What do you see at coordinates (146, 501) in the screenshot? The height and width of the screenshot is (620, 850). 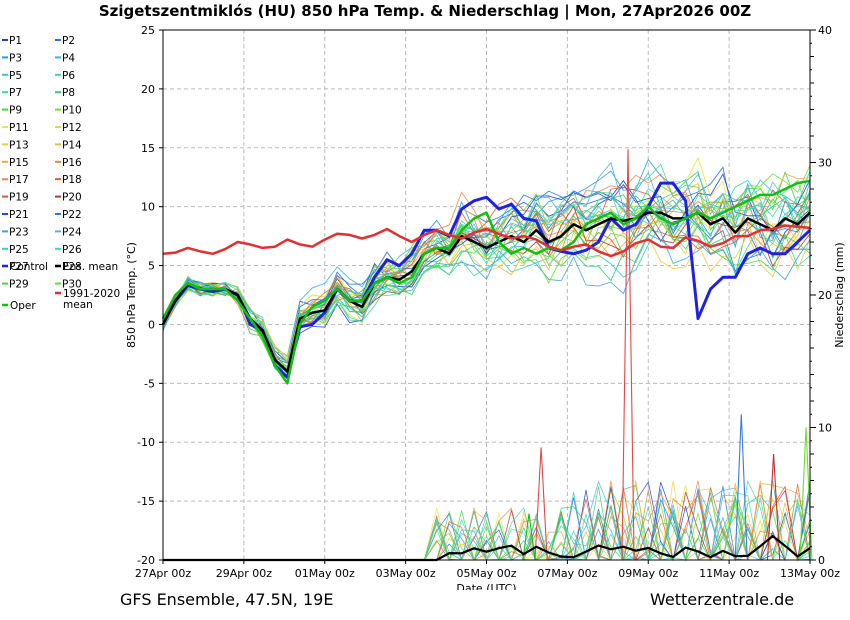 I see `y-tick-label: -15` at bounding box center [146, 501].